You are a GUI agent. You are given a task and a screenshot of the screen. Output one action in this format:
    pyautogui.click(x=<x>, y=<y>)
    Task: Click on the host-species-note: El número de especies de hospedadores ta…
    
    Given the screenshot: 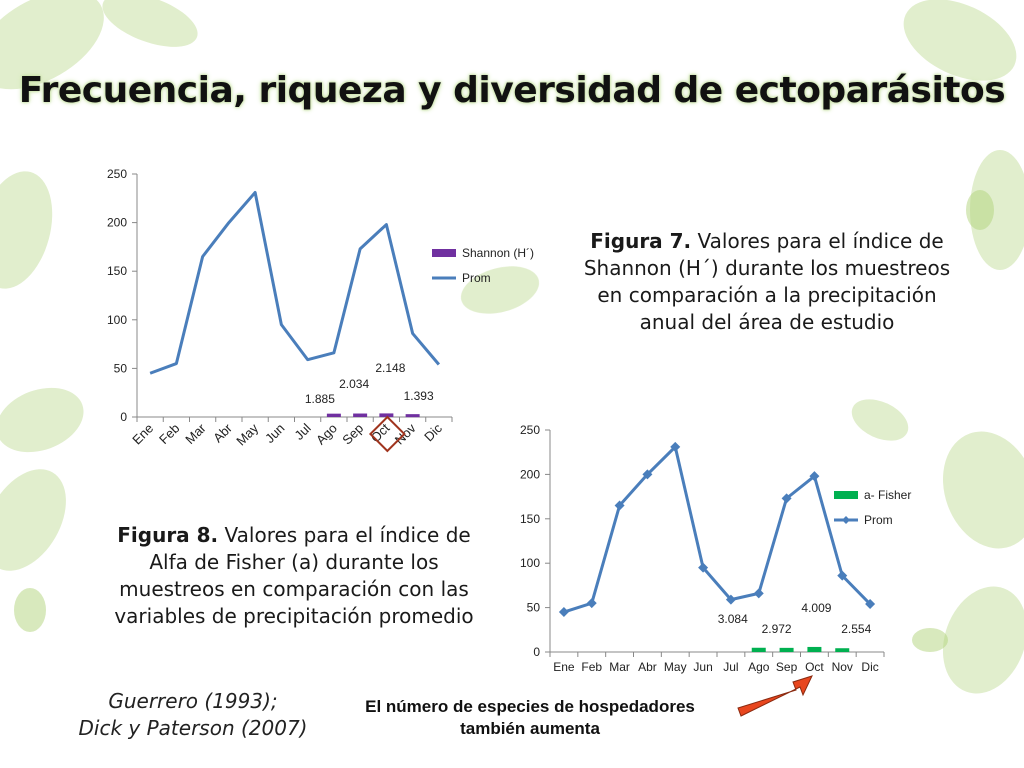 What is the action you would take?
    pyautogui.click(x=530, y=718)
    